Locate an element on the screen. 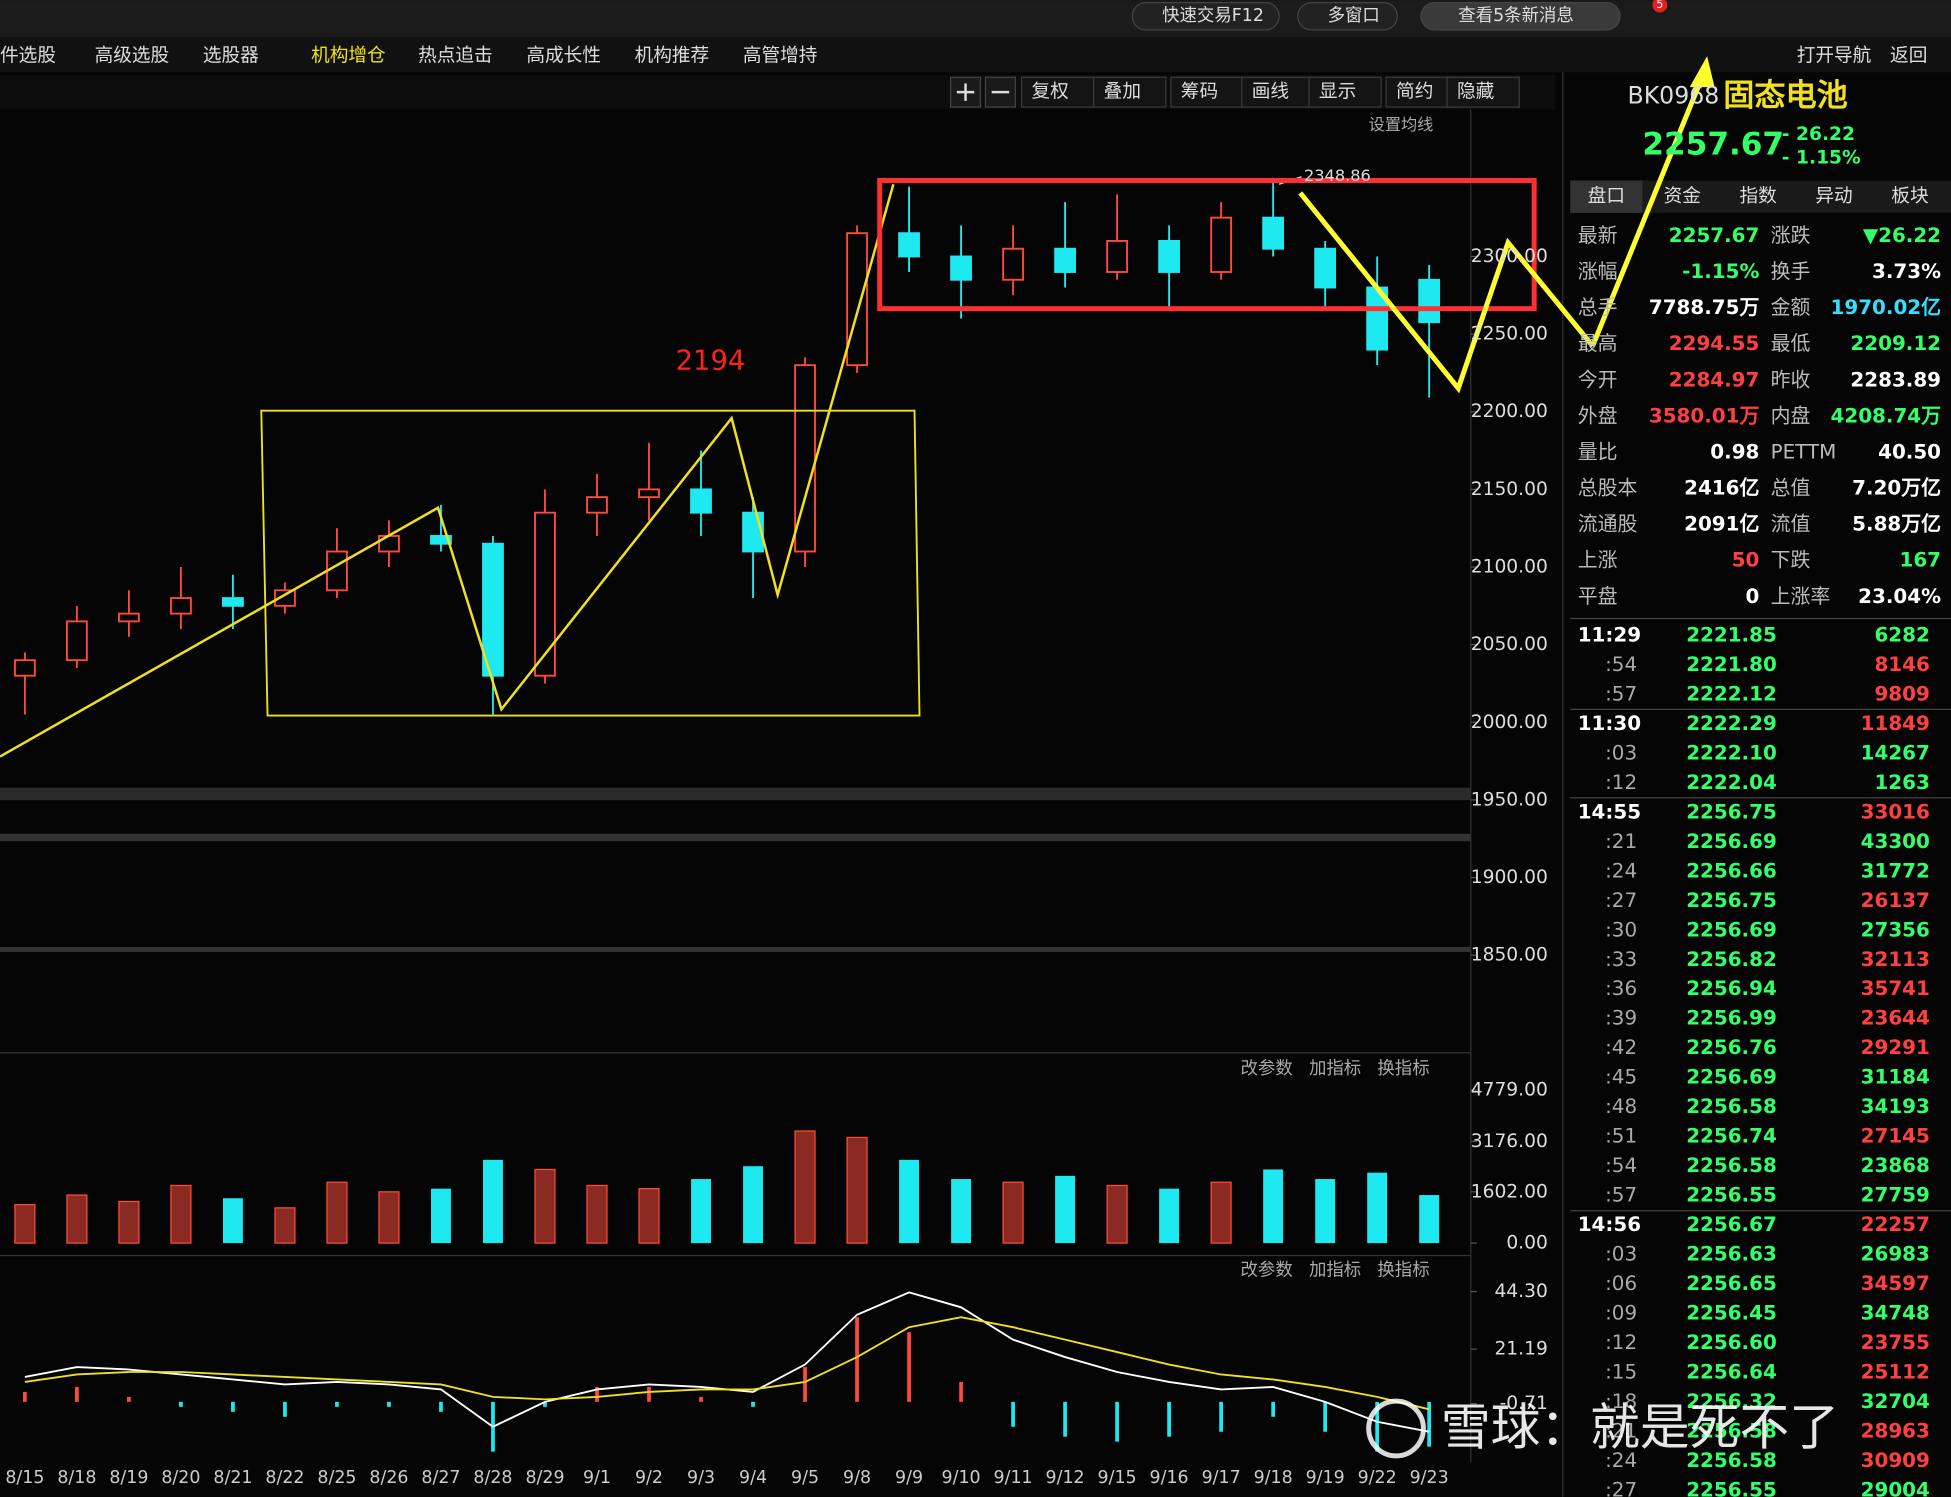 The width and height of the screenshot is (1951, 1497). tick-volume: 27356 is located at coordinates (1895, 929).